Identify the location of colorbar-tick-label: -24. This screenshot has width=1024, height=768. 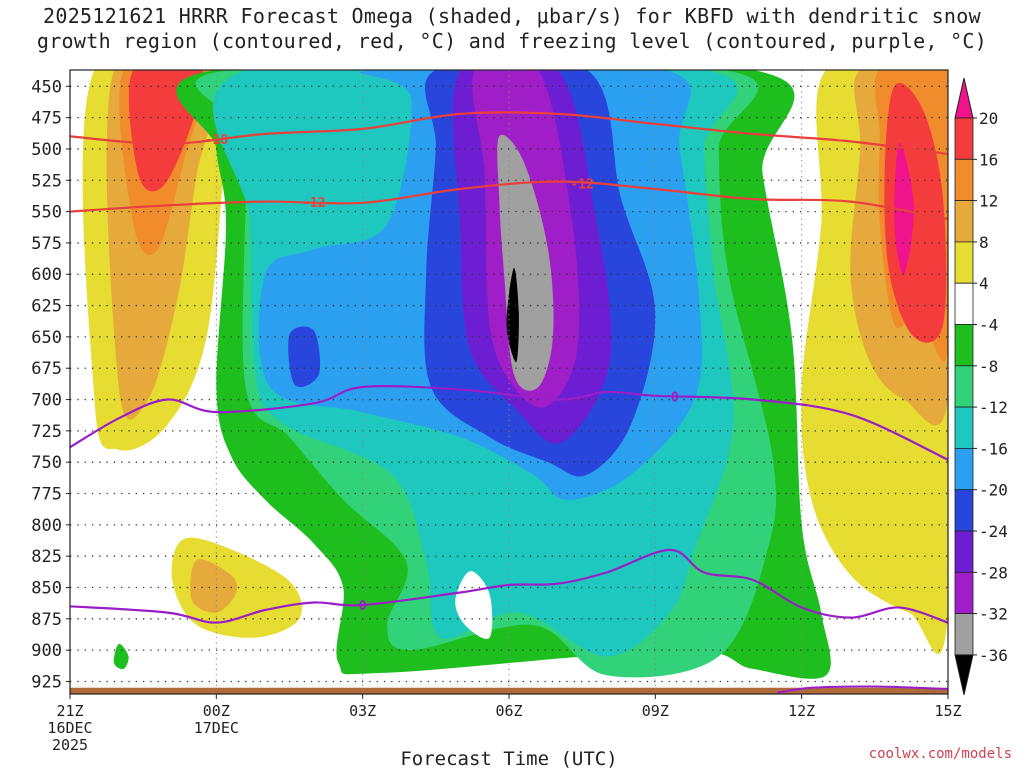
(993, 531).